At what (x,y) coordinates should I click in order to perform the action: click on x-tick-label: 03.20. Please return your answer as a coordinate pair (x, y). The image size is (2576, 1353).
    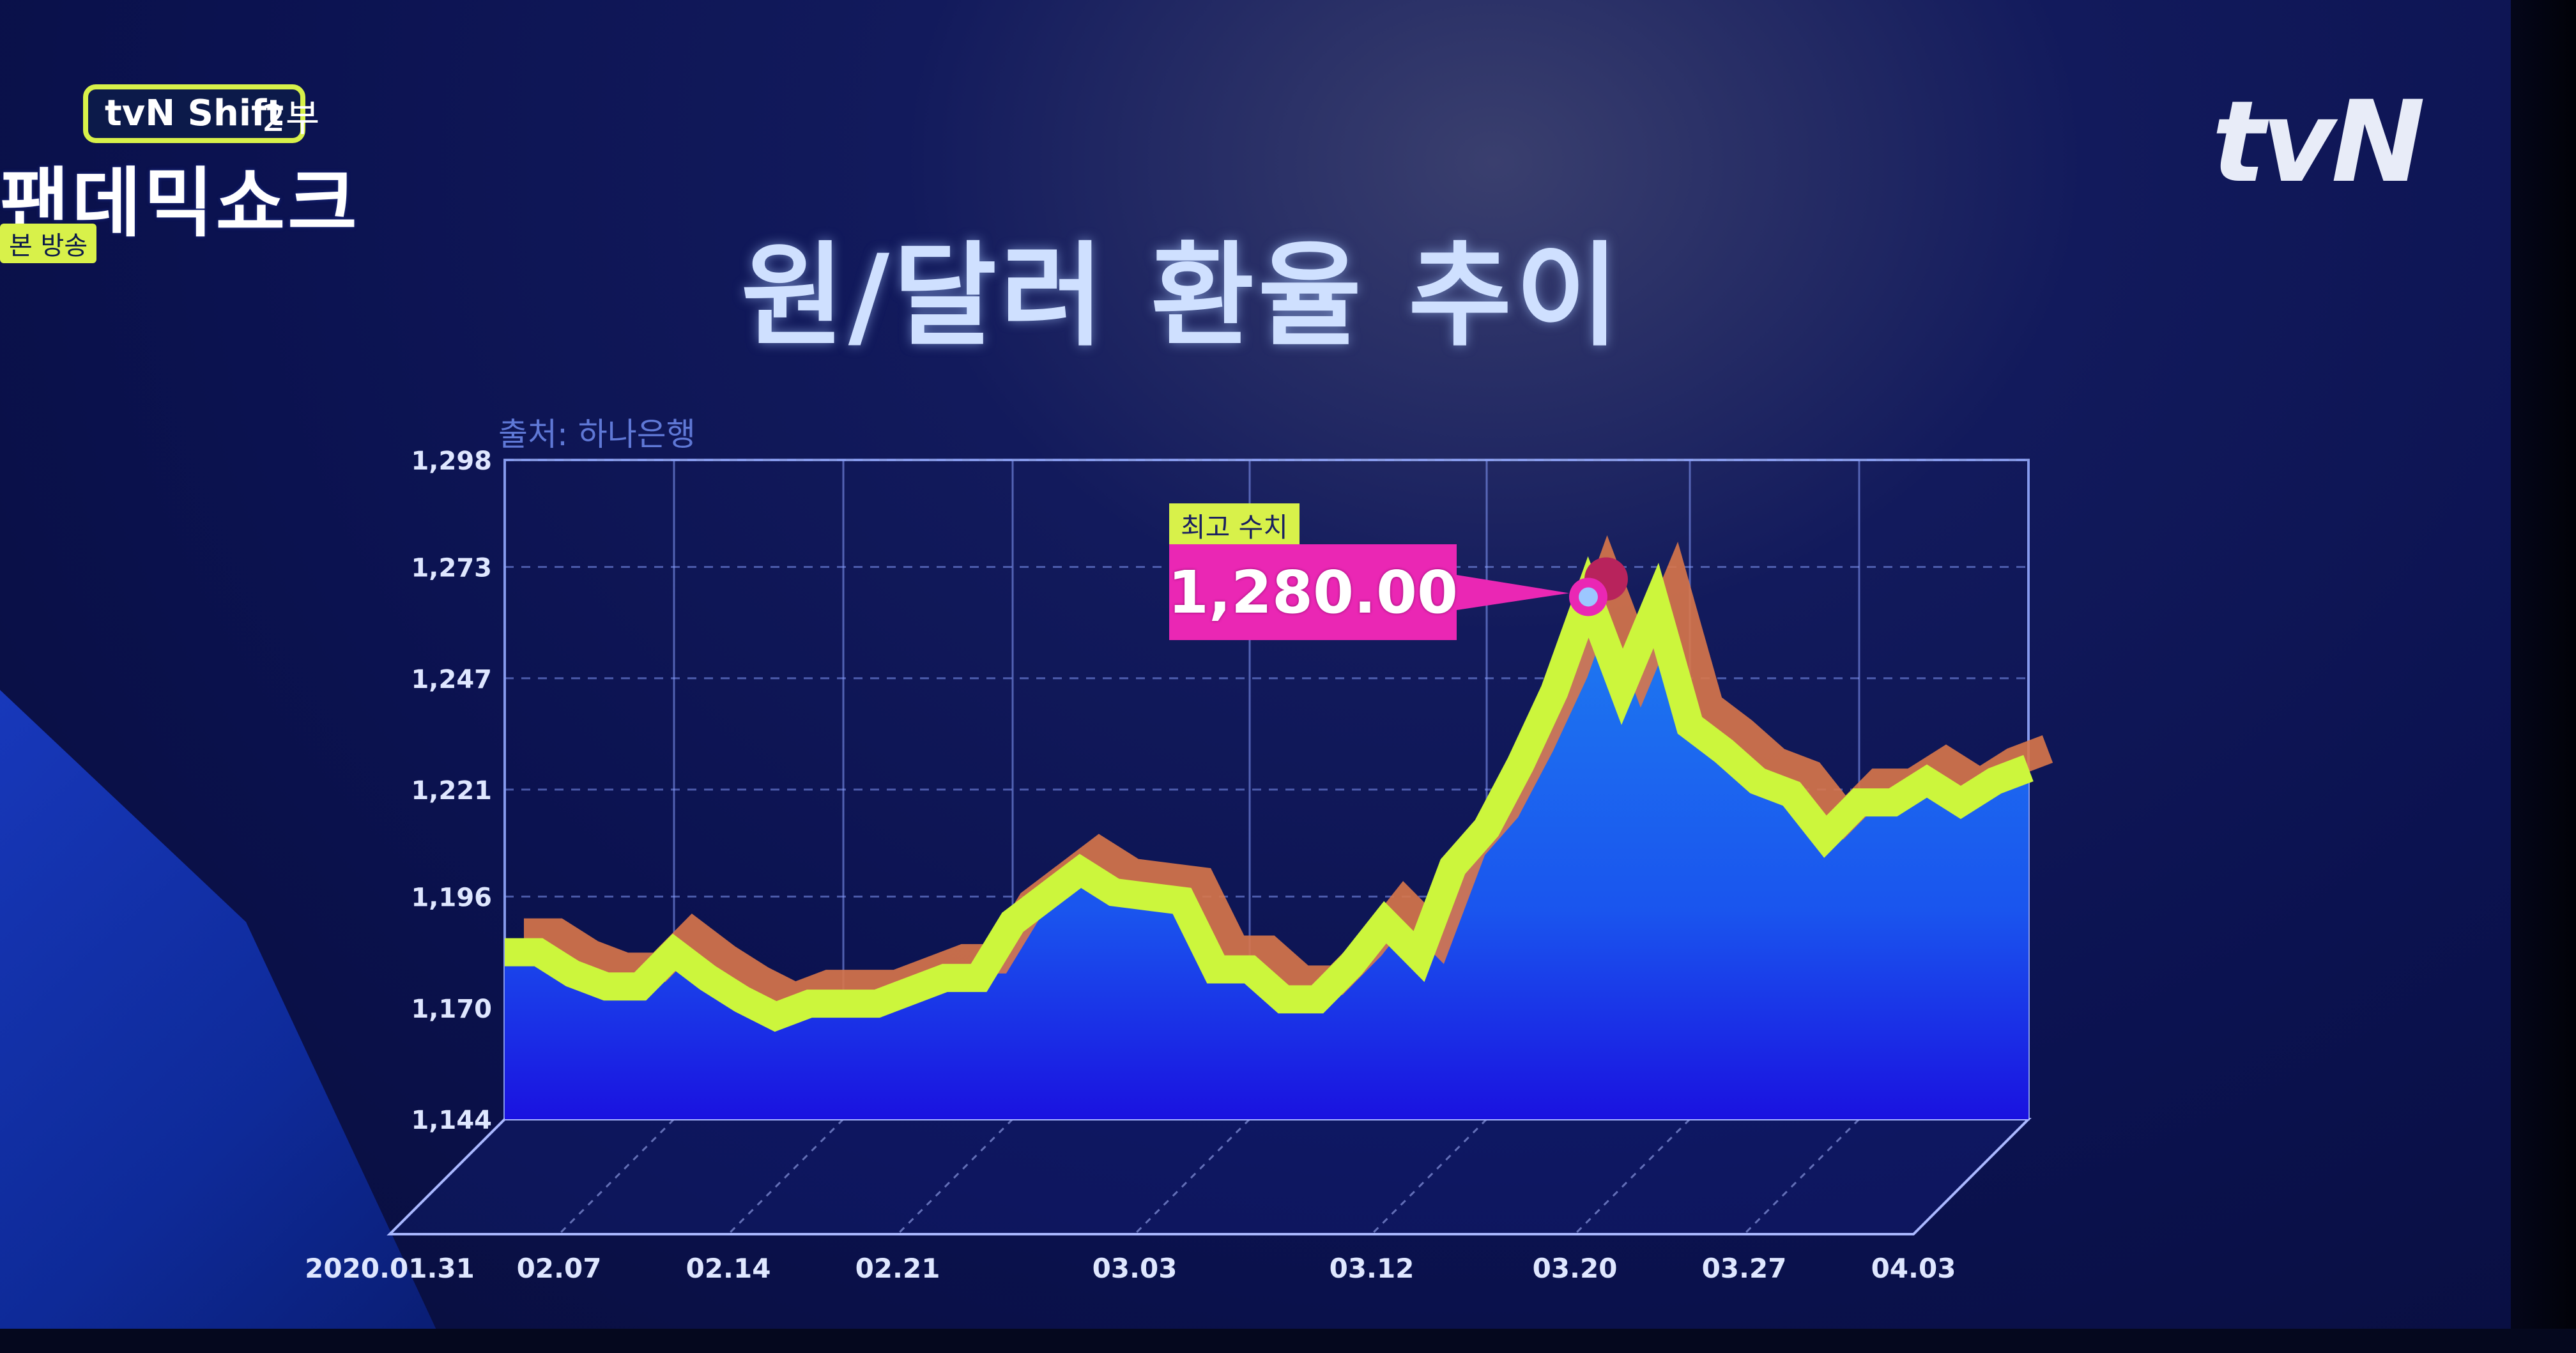
    Looking at the image, I should click on (1575, 1268).